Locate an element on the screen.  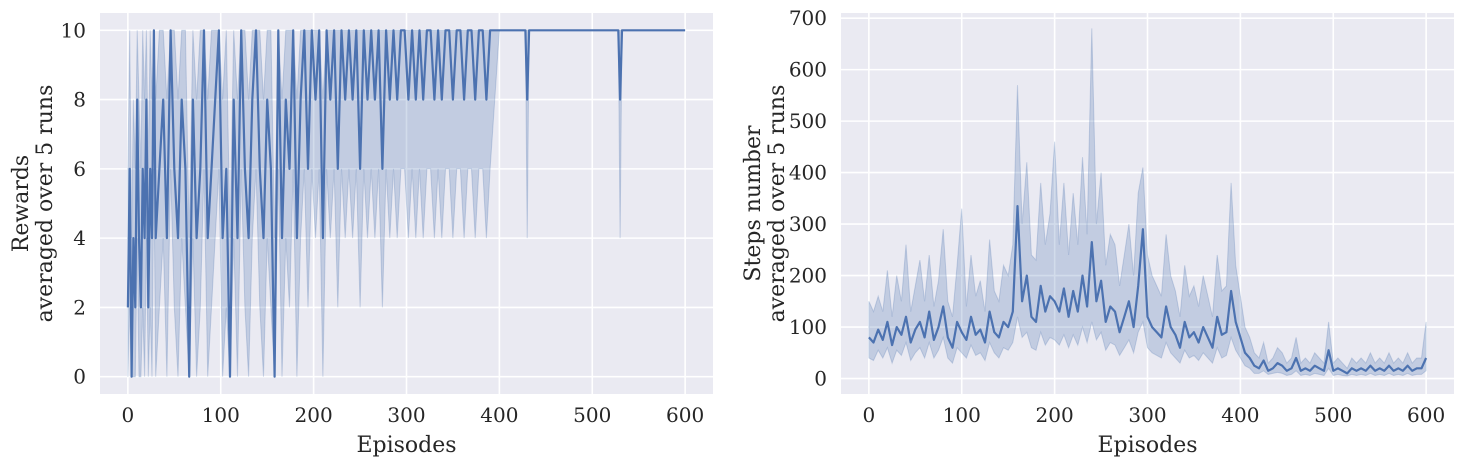
y-axis-label-rewards-line1: Rewards is located at coordinates (21, 203).